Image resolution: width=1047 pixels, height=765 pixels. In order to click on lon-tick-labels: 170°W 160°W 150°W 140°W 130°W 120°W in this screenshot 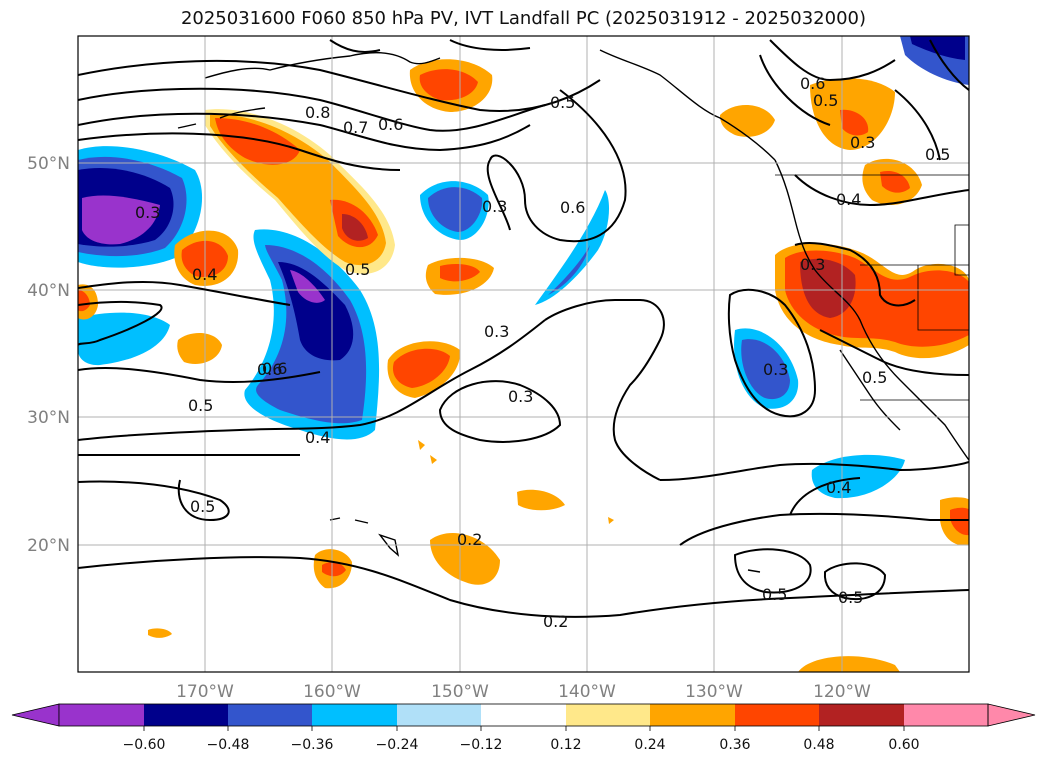, I will do `click(523, 692)`.